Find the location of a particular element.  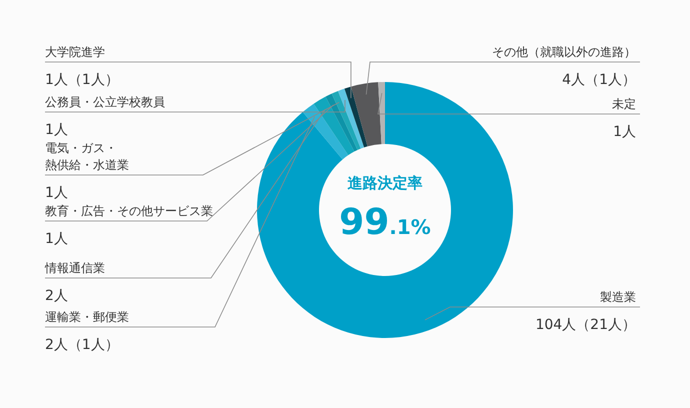

slice-label: 未定 is located at coordinates (624, 104).